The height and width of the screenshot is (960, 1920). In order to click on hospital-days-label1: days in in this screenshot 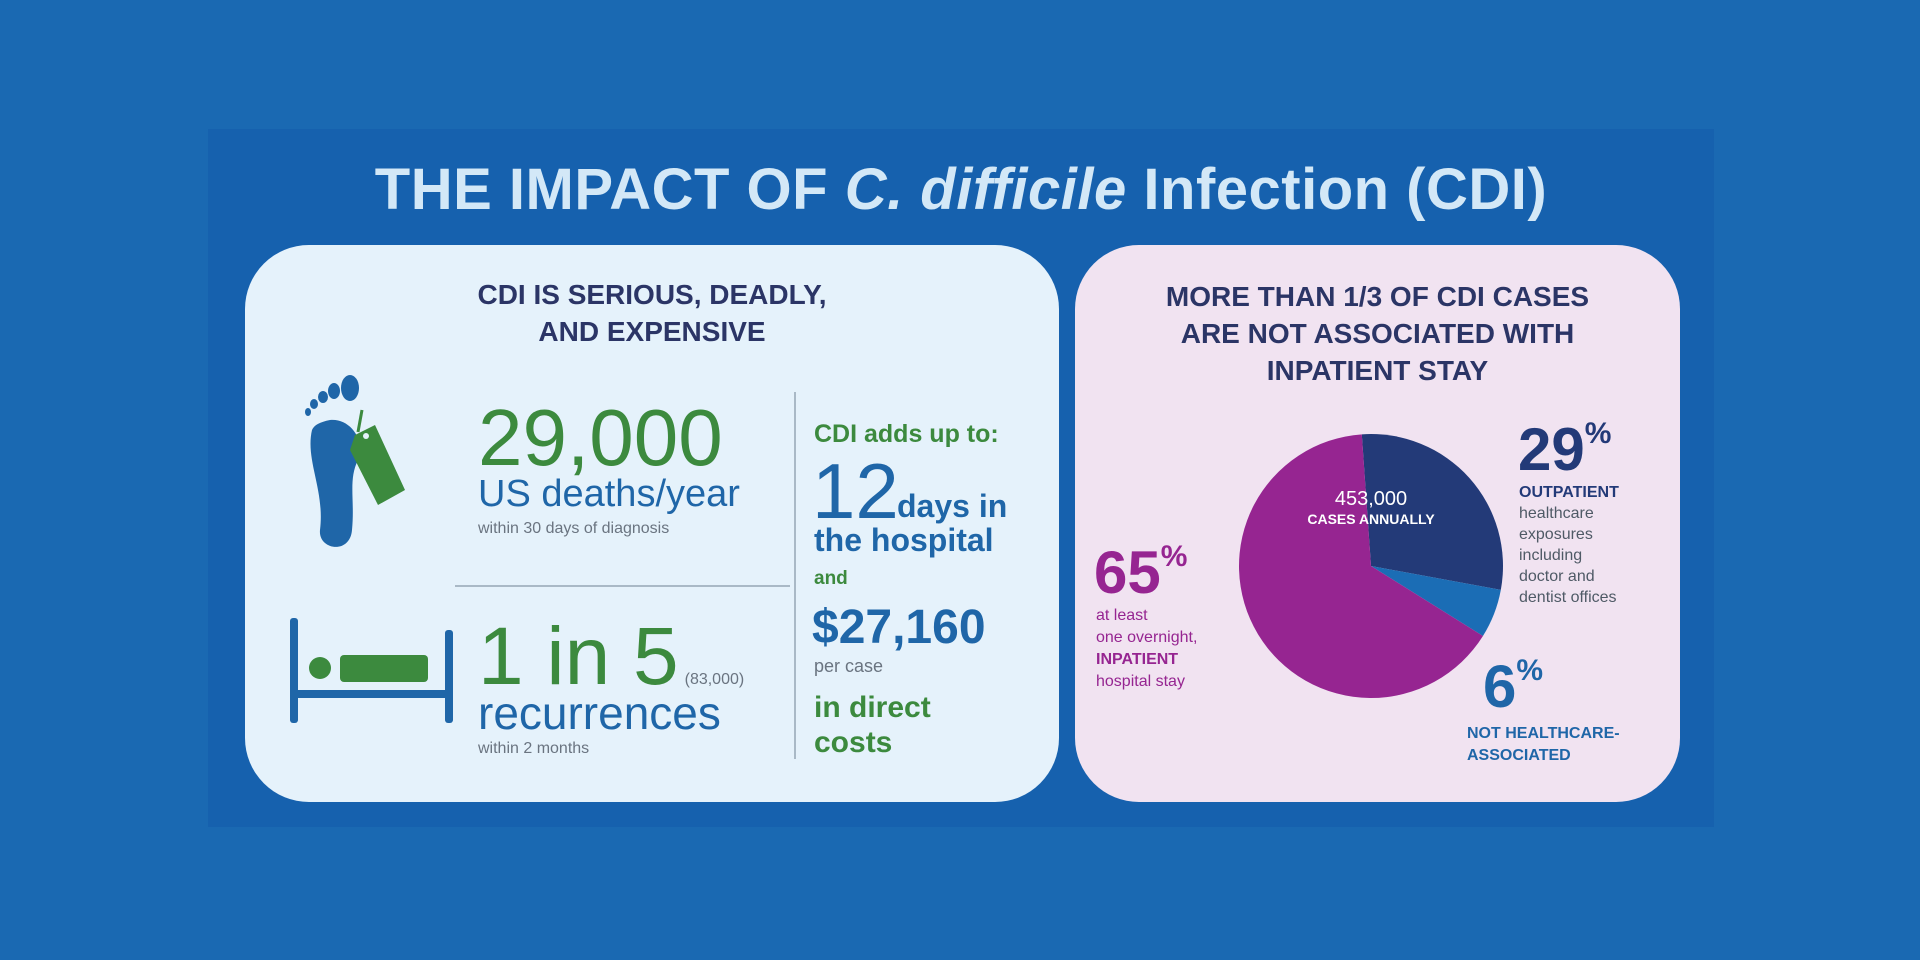, I will do `click(952, 506)`.